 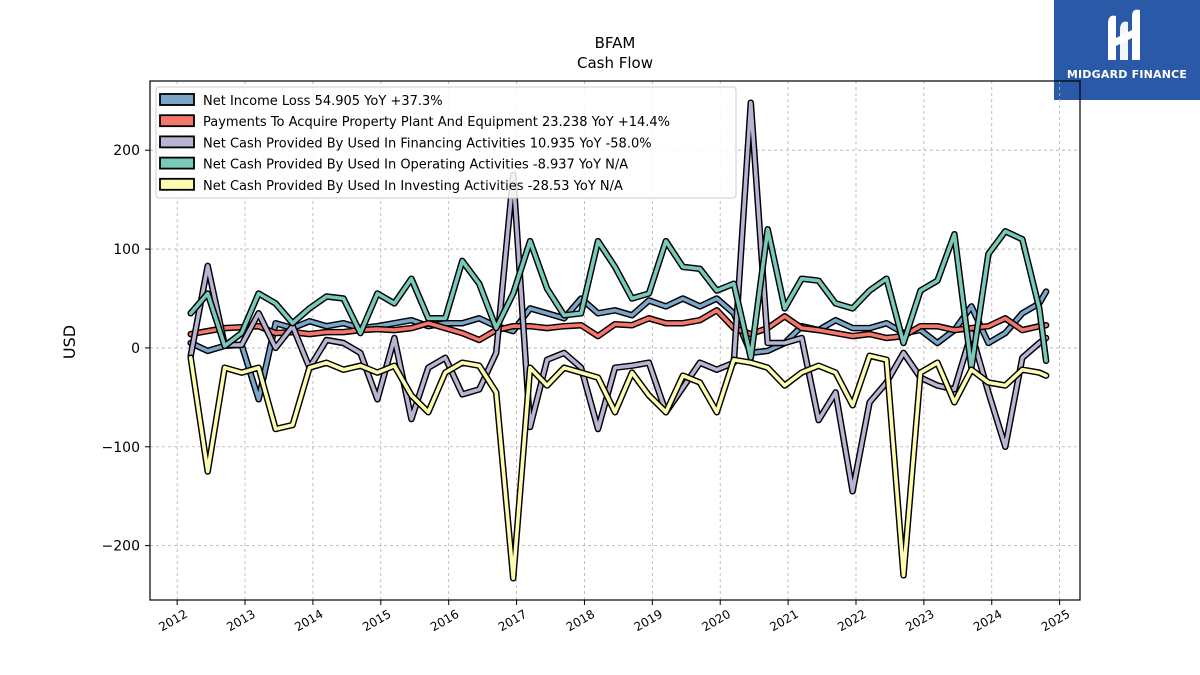 What do you see at coordinates (580, 620) in the screenshot?
I see `x-tick-label: 2018` at bounding box center [580, 620].